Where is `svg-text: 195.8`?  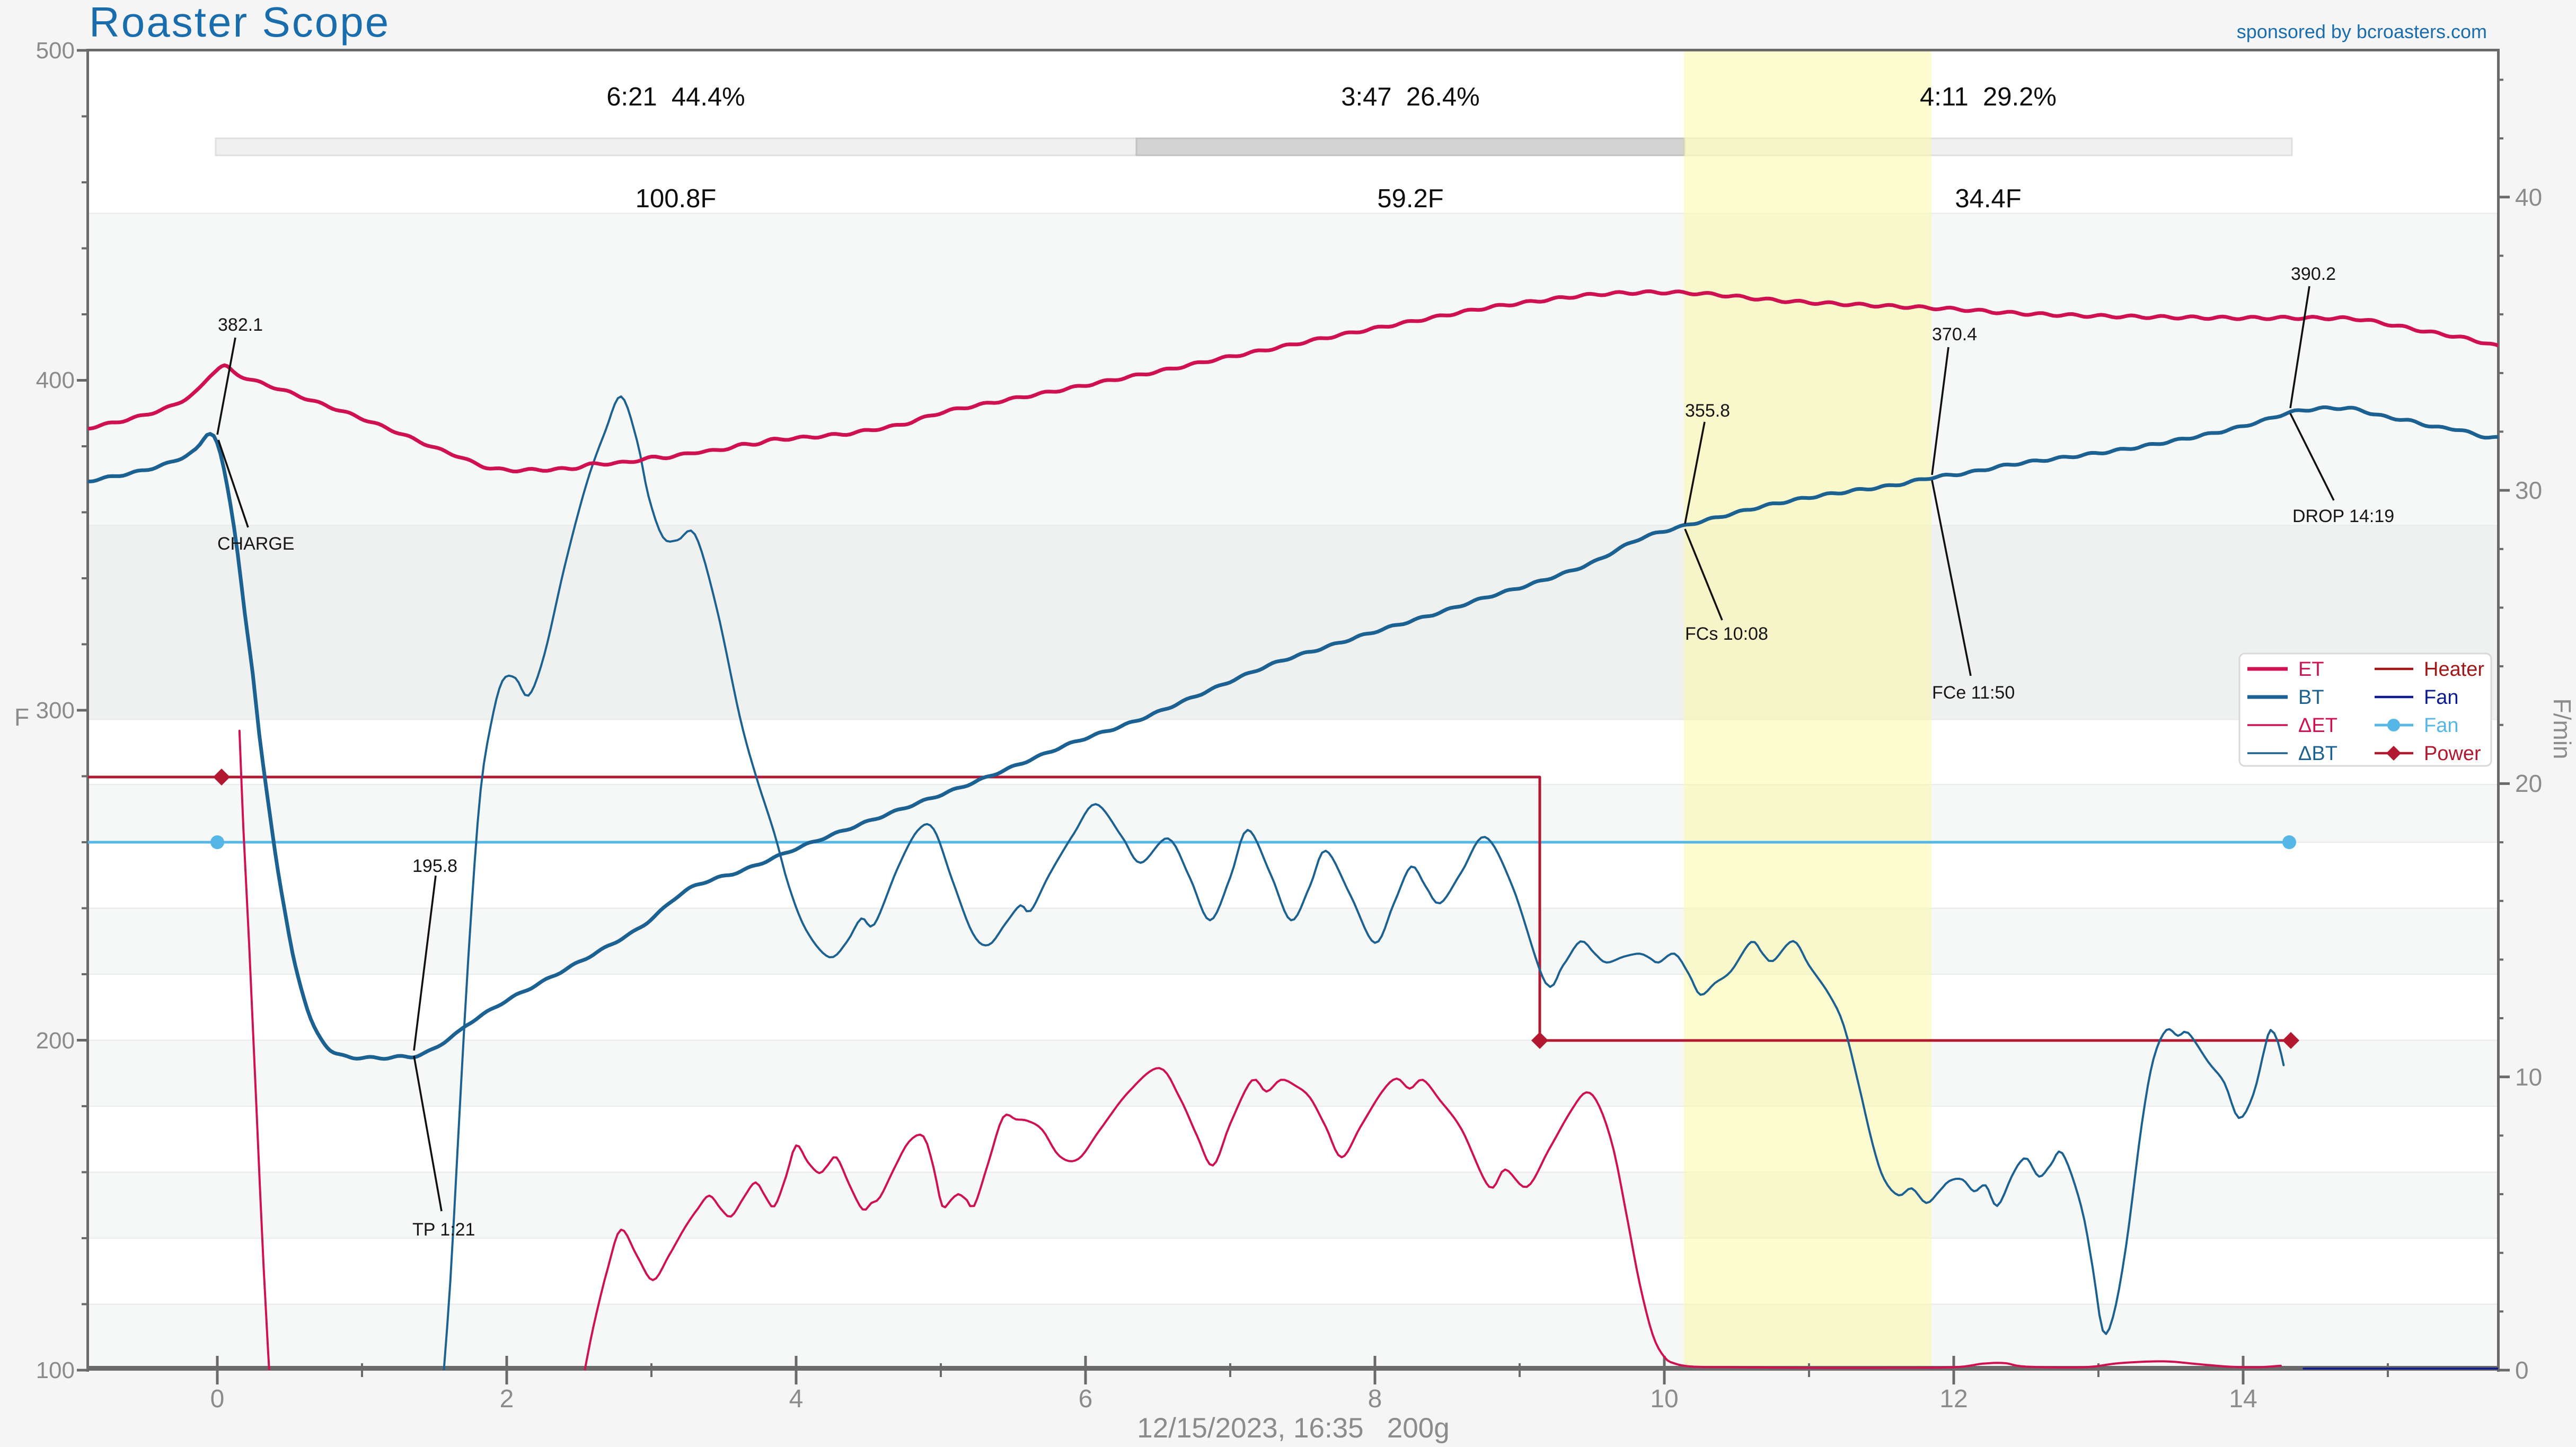 svg-text: 195.8 is located at coordinates (434, 866).